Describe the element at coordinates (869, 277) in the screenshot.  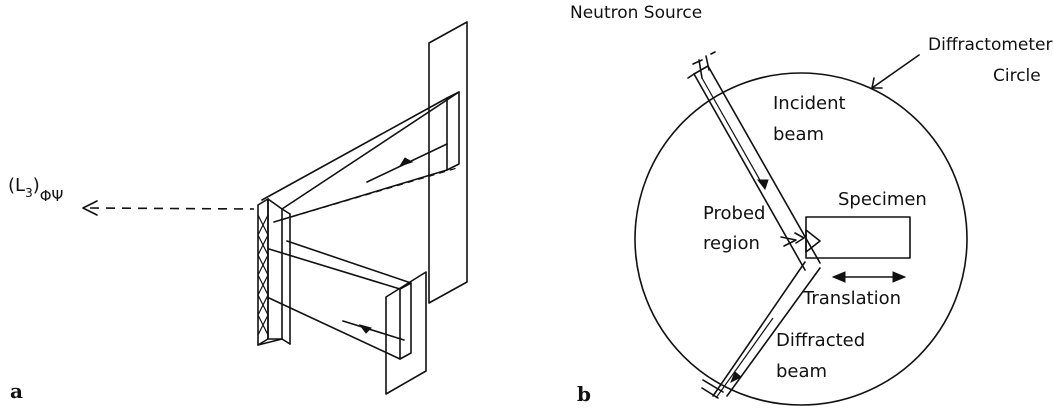
I see `translation-arrow` at that location.